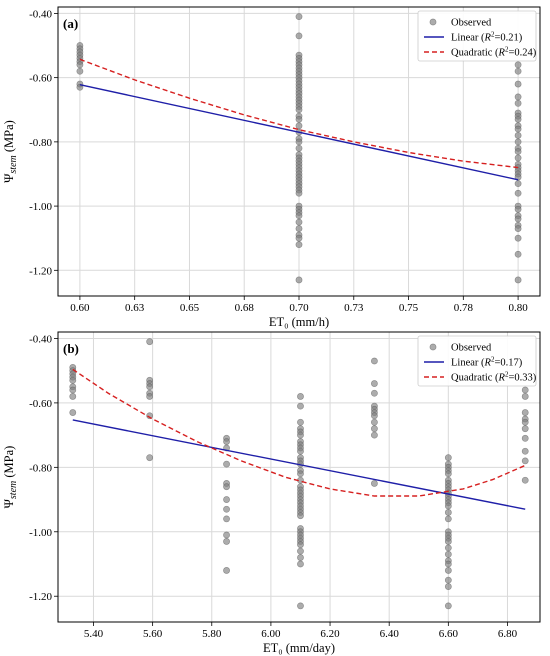 This screenshot has height=656, width=550. I want to click on x-tick-label: 0.78, so click(464, 308).